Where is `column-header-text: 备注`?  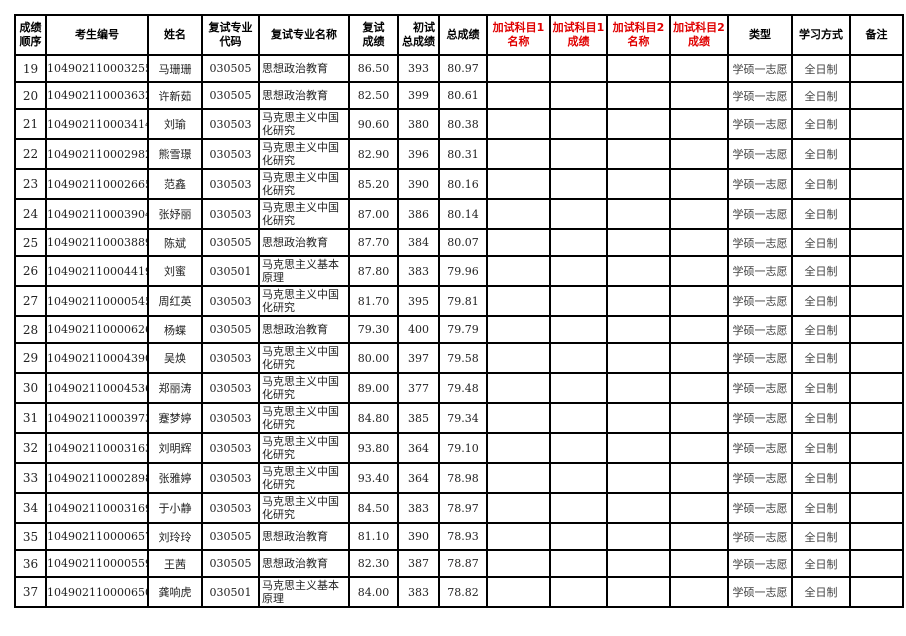 column-header-text: 备注 is located at coordinates (876, 34).